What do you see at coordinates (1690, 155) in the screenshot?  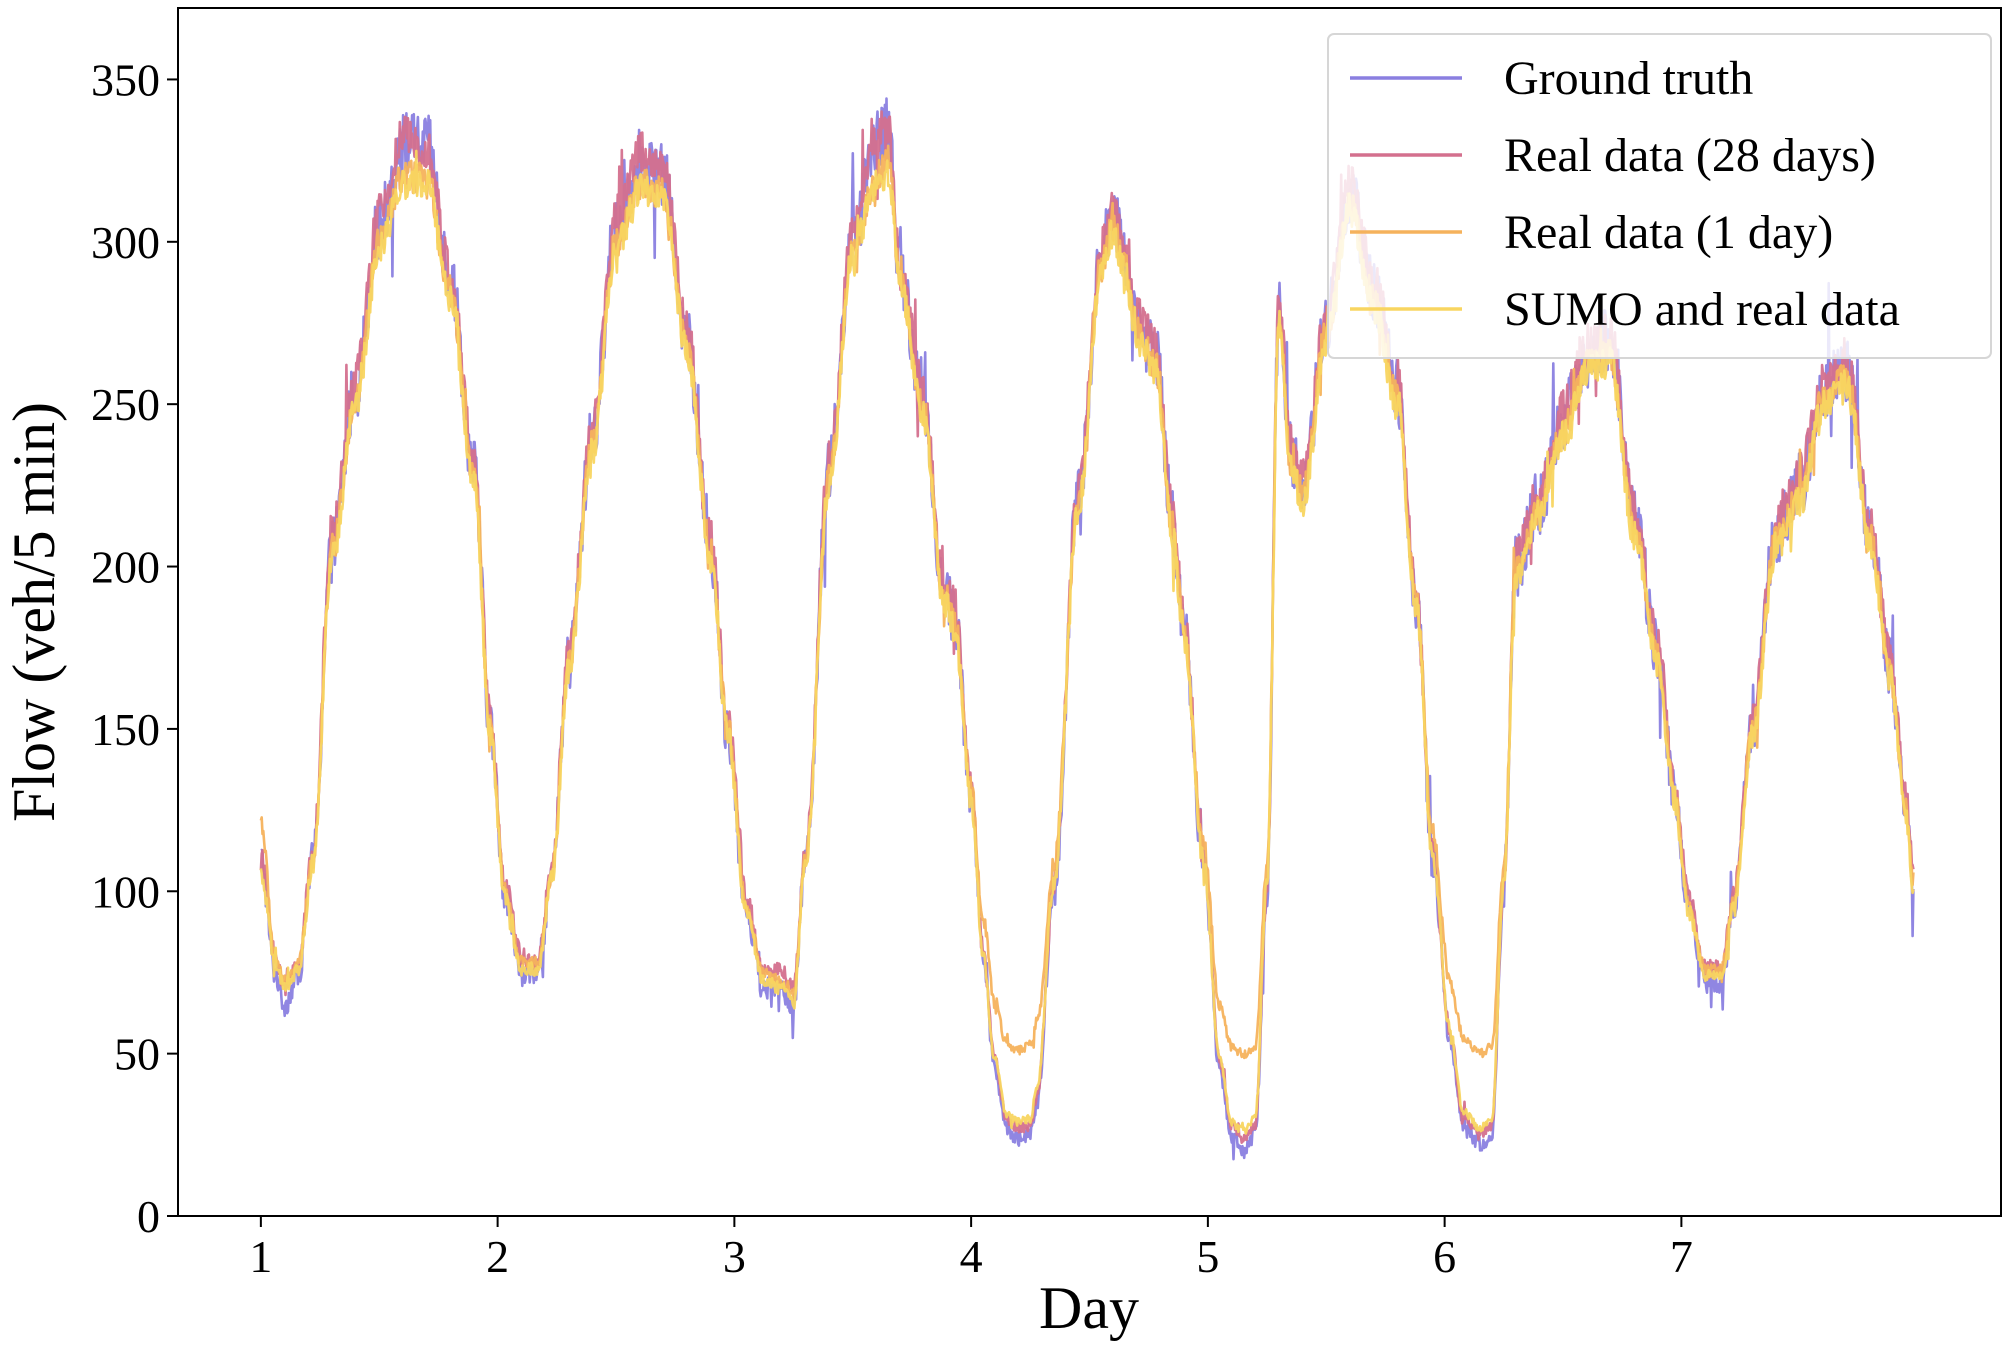 I see `legend-label: Real data (28 days)` at bounding box center [1690, 155].